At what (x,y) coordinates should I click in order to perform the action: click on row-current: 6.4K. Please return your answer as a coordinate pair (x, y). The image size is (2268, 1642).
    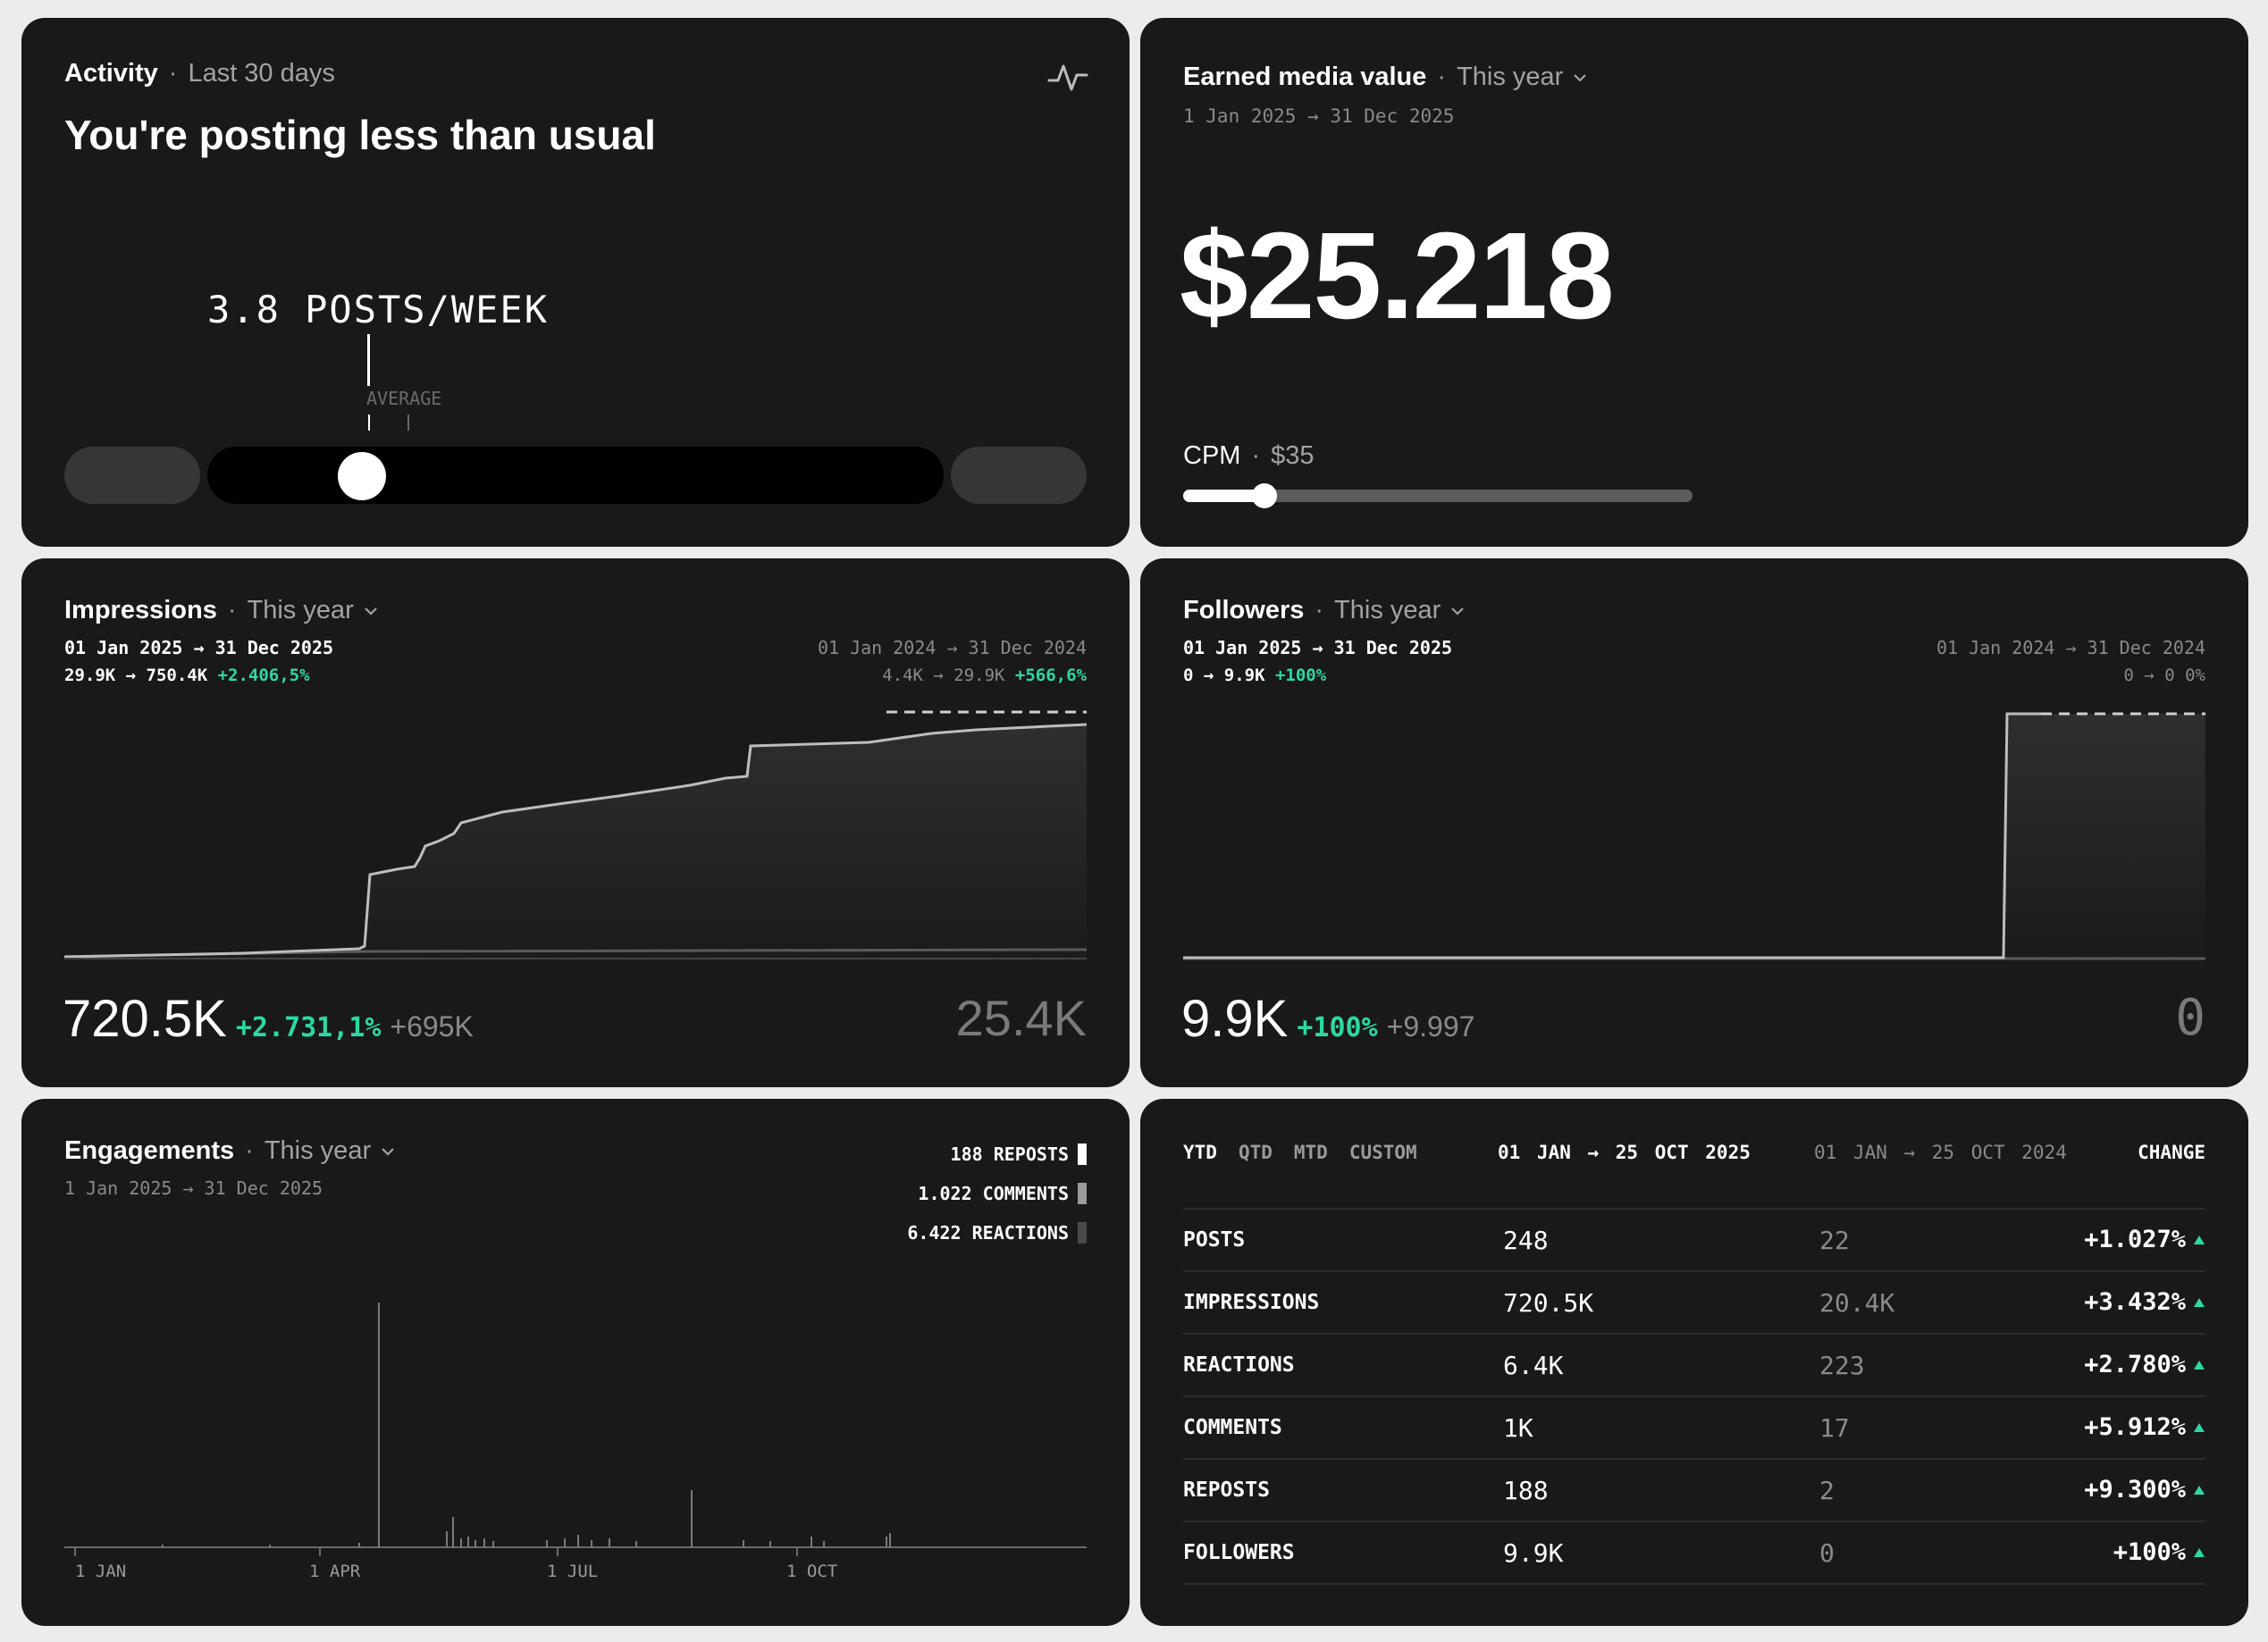
    Looking at the image, I should click on (1533, 1366).